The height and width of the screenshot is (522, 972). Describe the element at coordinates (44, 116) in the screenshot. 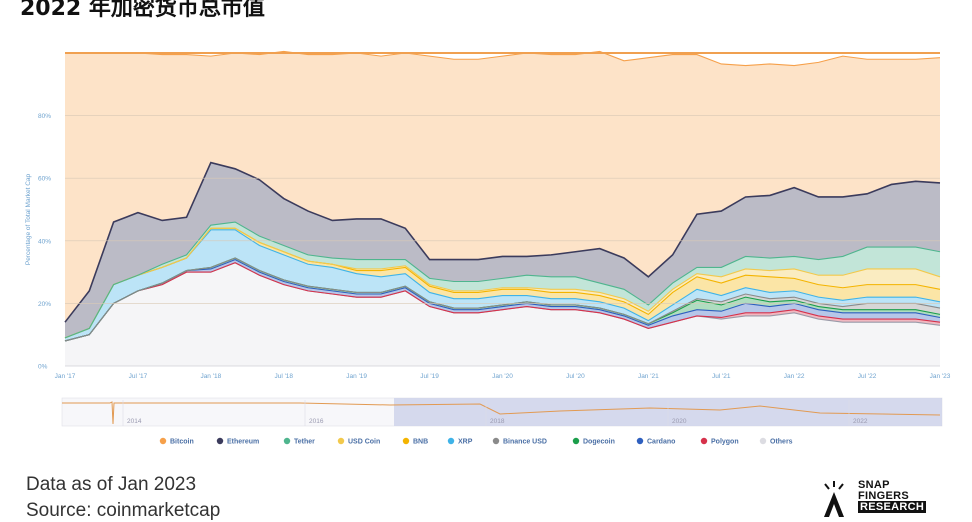

I see `y-tick-label: 80%` at that location.